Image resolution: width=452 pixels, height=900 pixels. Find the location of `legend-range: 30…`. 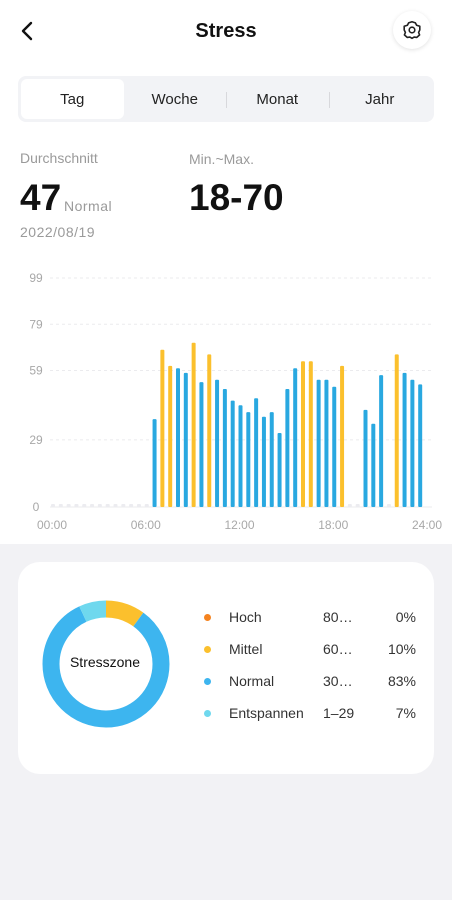

legend-range: 30… is located at coordinates (338, 681).